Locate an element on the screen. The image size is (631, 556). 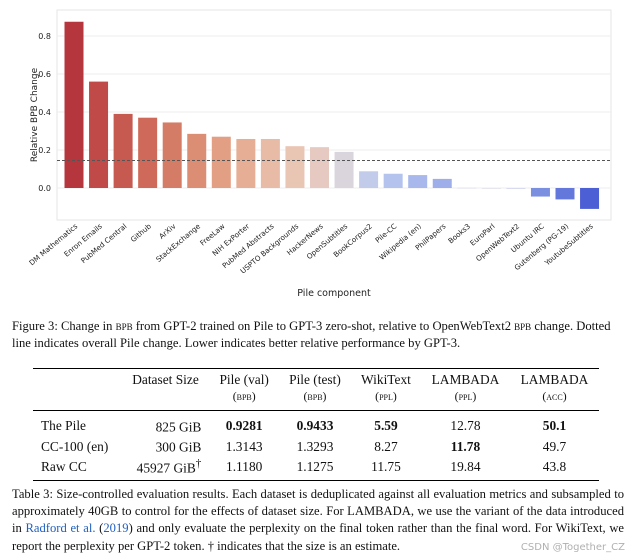
size-mark: † is located at coordinates (198, 463).